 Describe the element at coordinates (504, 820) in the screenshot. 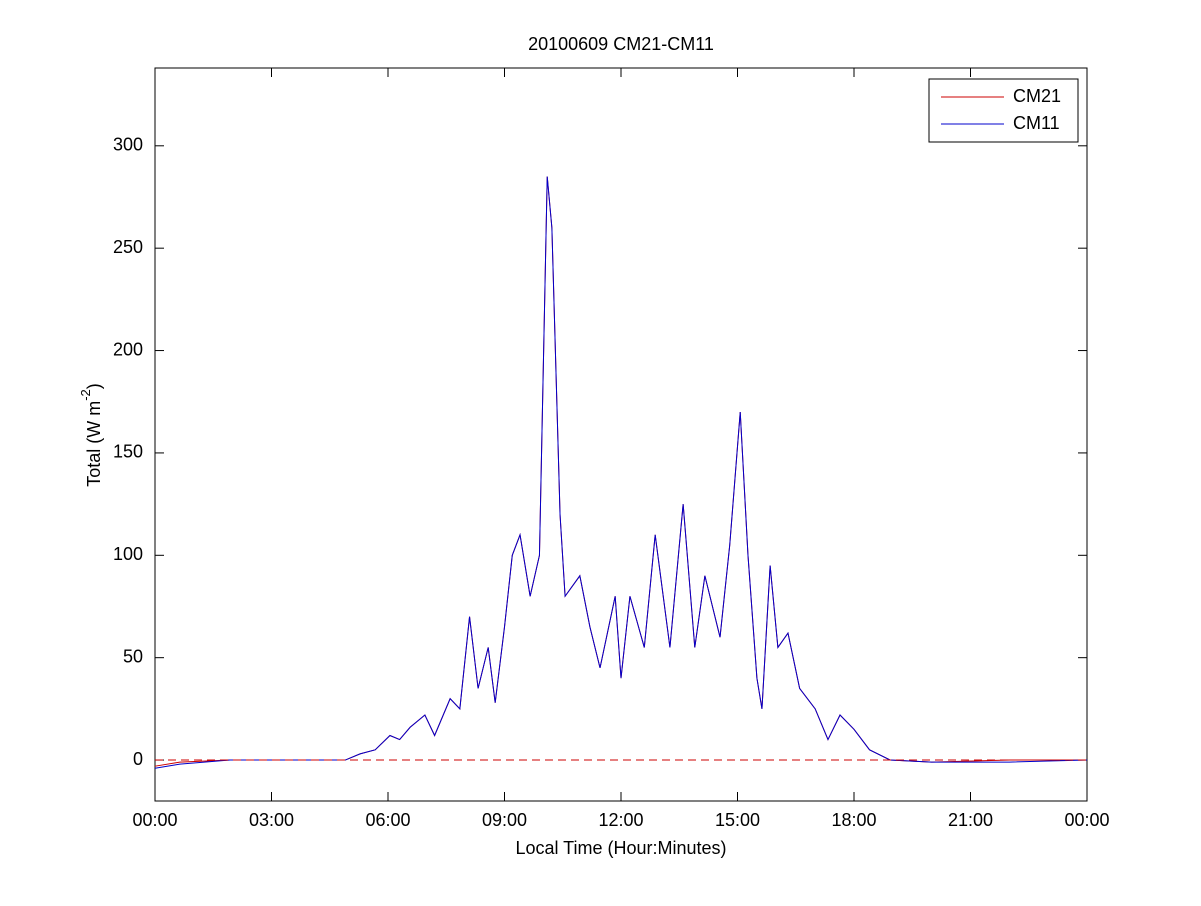

I see `x-tick-label: 09:00` at that location.